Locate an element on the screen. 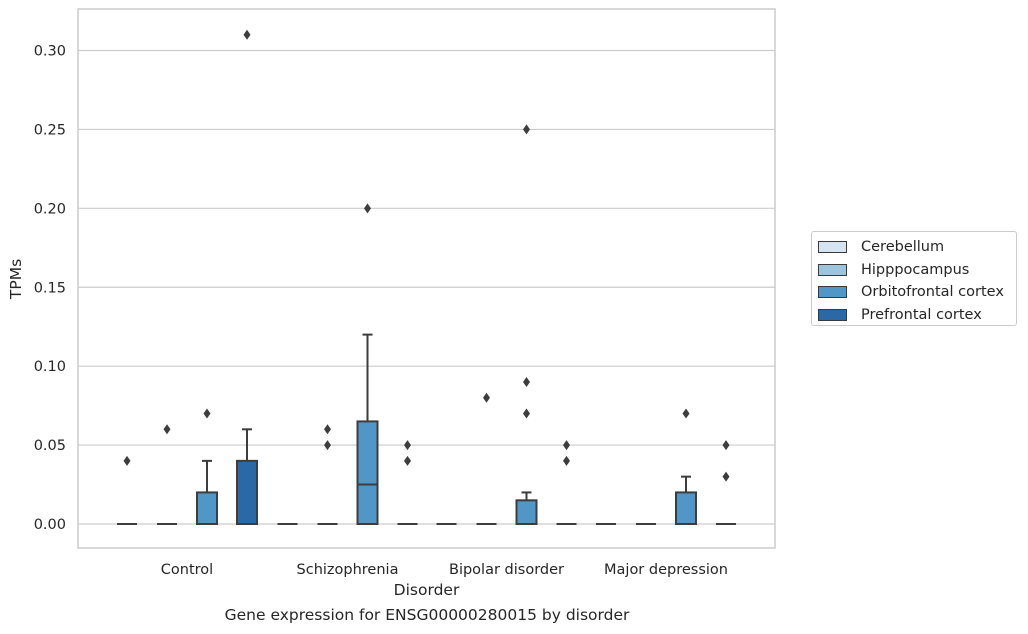 This screenshot has height=634, width=1028. legend-label: Cerebellum is located at coordinates (903, 247).